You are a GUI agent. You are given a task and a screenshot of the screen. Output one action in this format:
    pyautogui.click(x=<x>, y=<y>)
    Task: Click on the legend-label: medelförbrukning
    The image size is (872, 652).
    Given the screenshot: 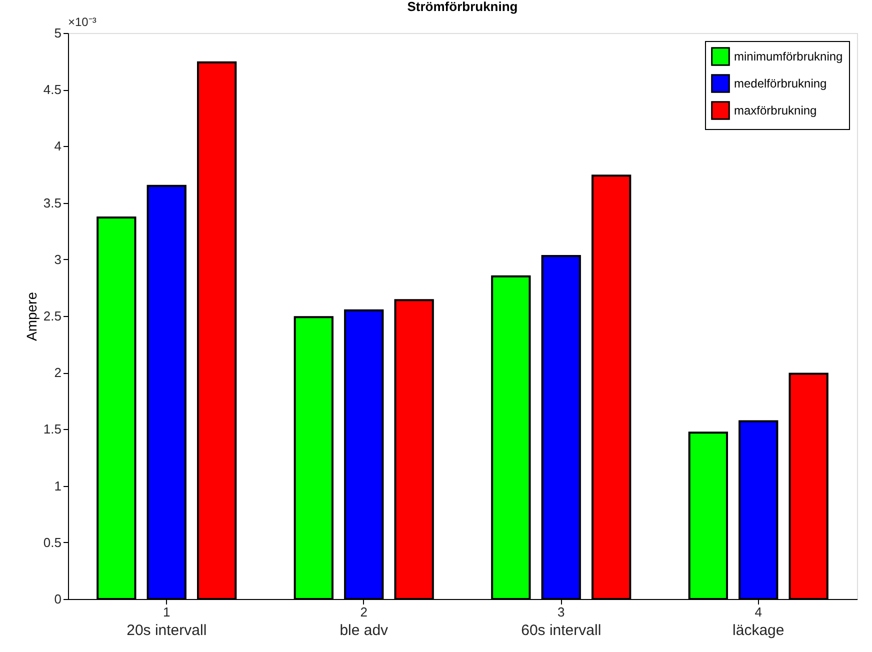 What is the action you would take?
    pyautogui.click(x=780, y=83)
    